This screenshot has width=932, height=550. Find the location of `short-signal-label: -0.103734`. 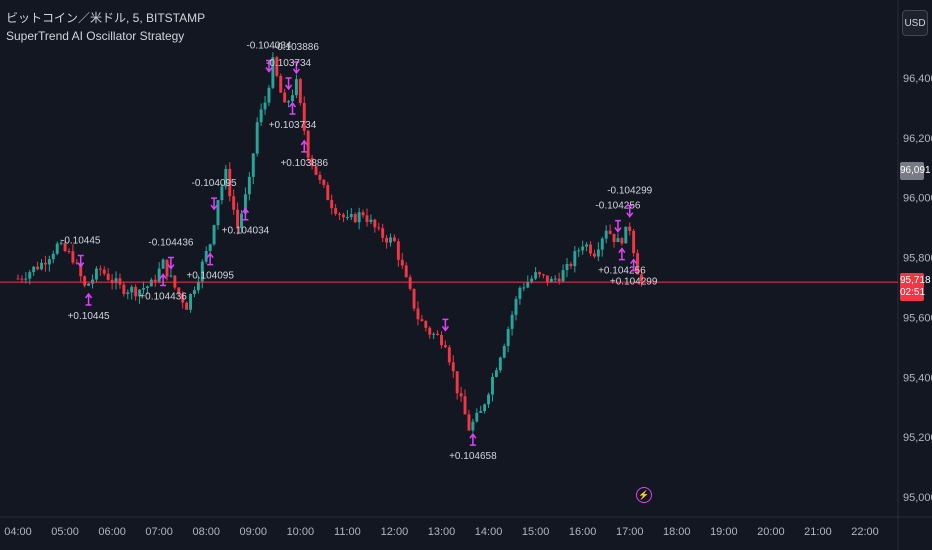

short-signal-label: -0.103734 is located at coordinates (288, 63).